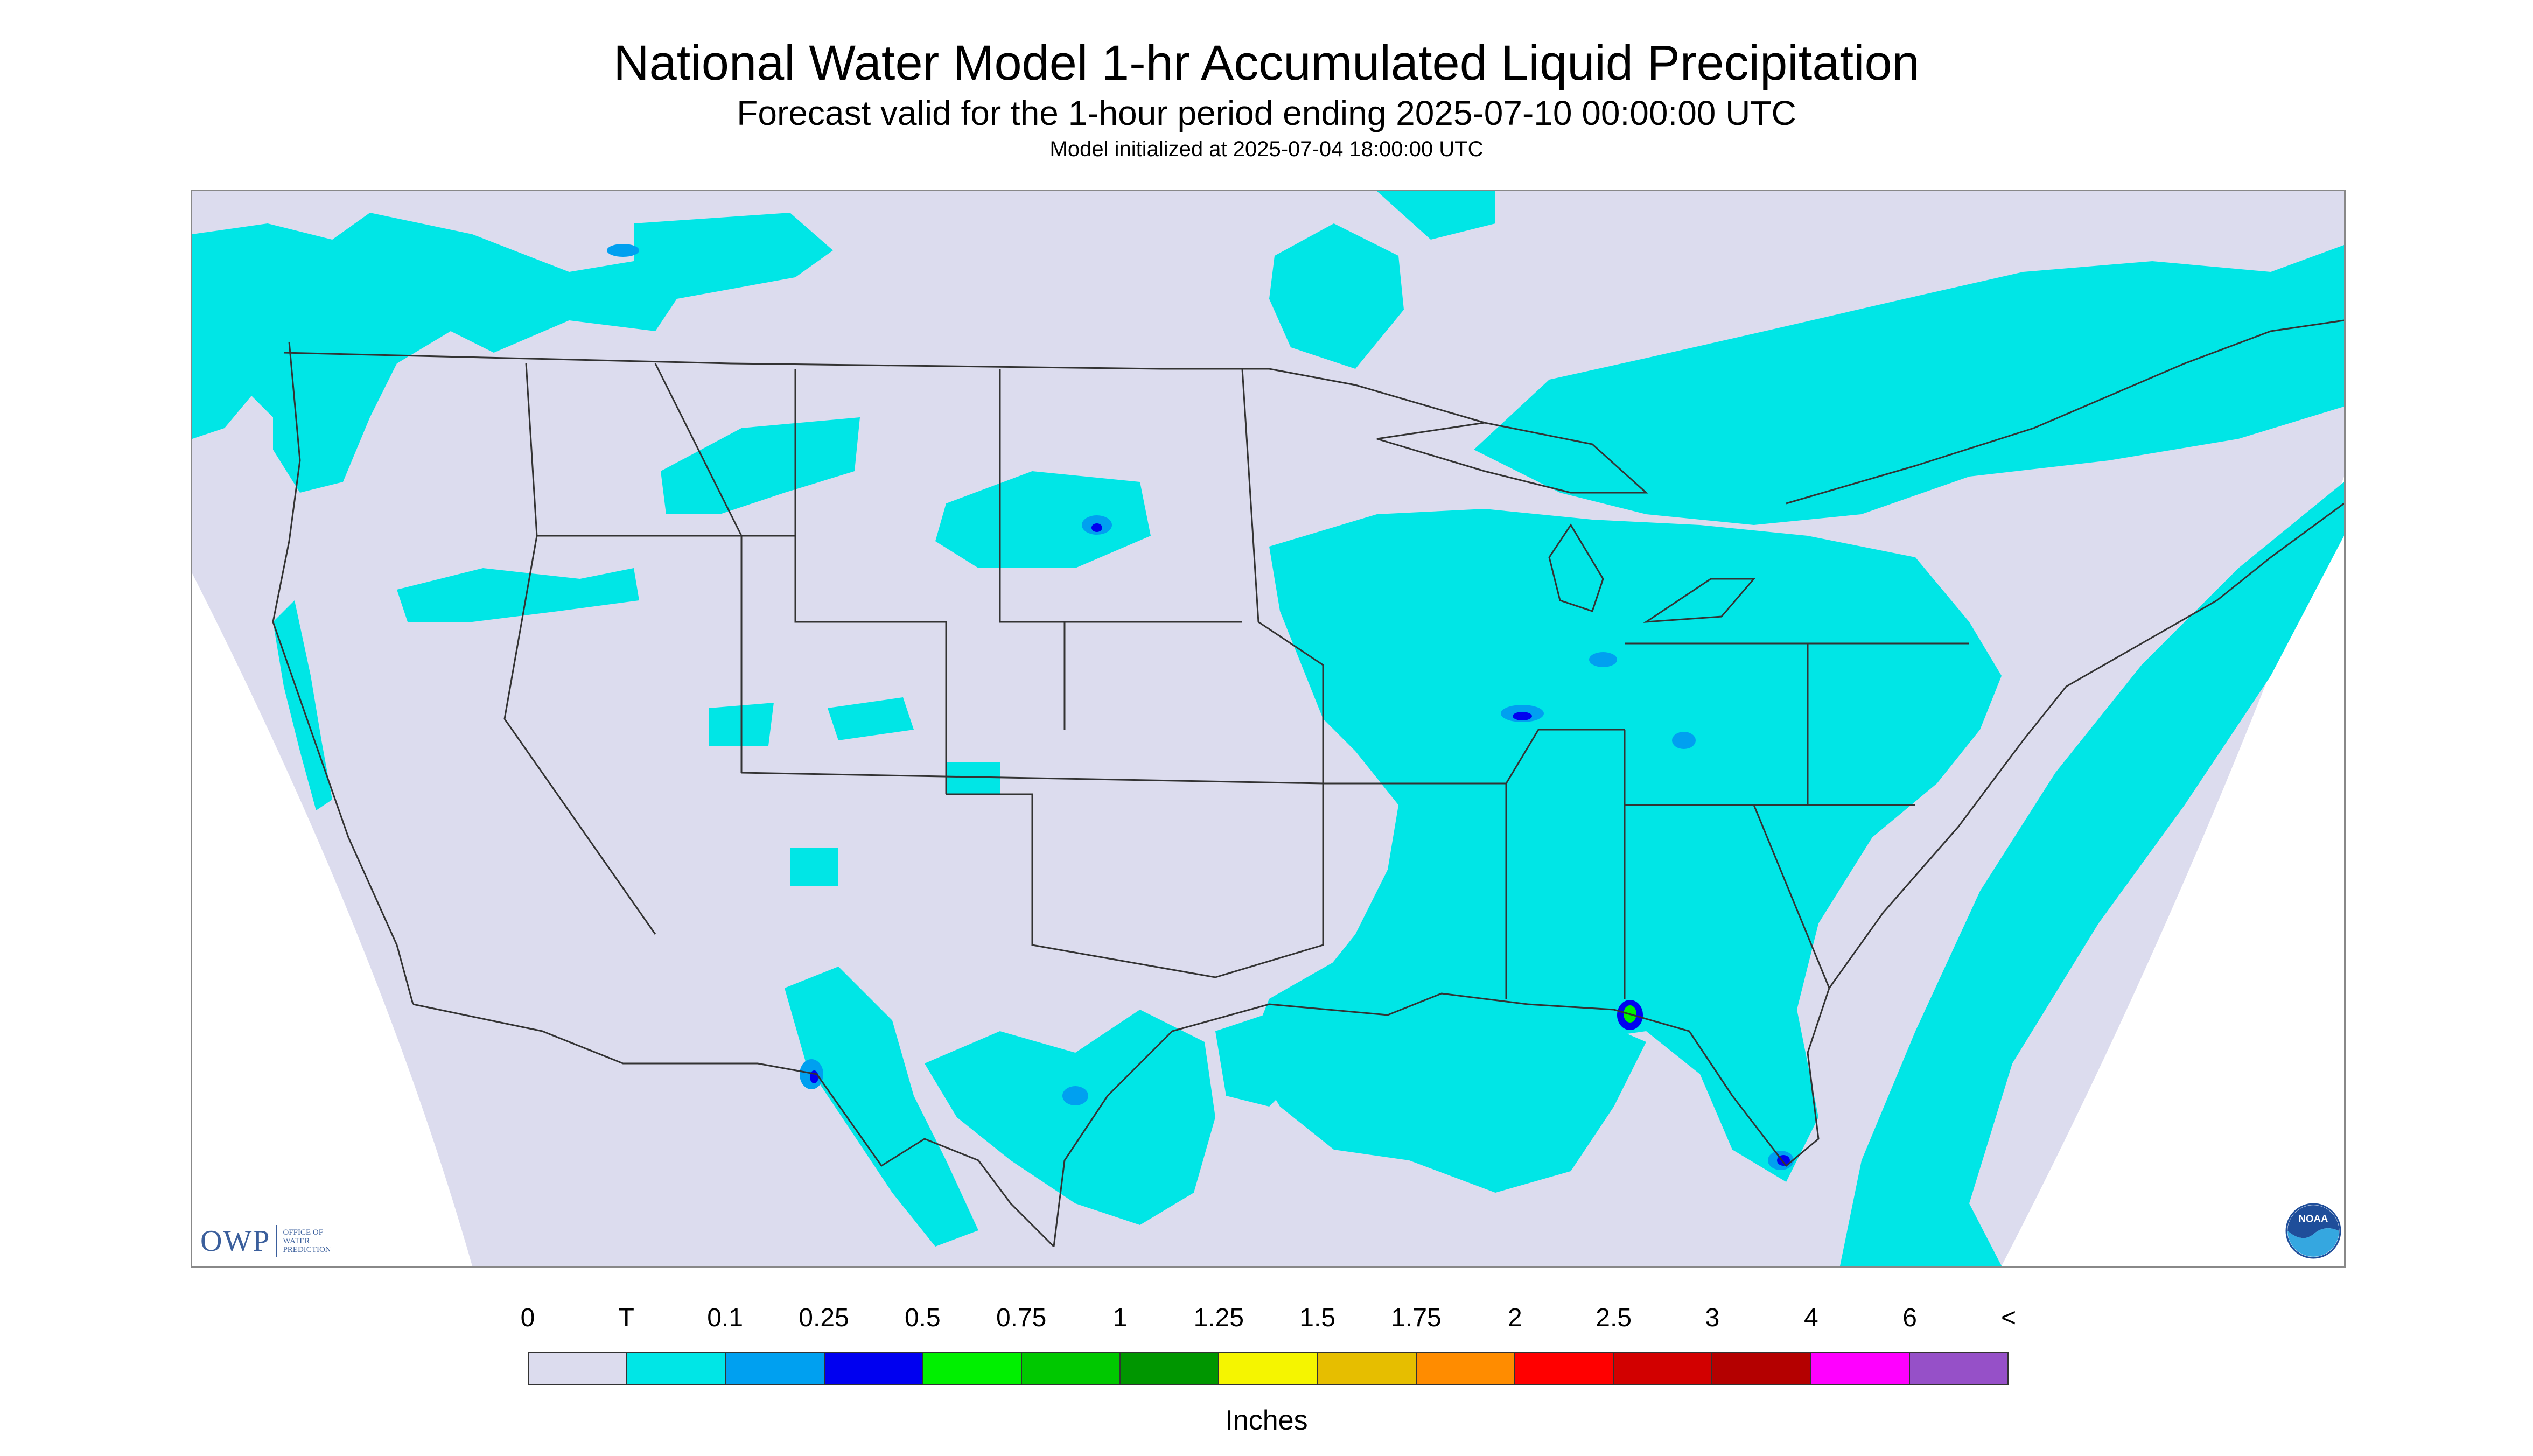  Describe the element at coordinates (626, 1318) in the screenshot. I see `legend-tick-label: T` at that location.